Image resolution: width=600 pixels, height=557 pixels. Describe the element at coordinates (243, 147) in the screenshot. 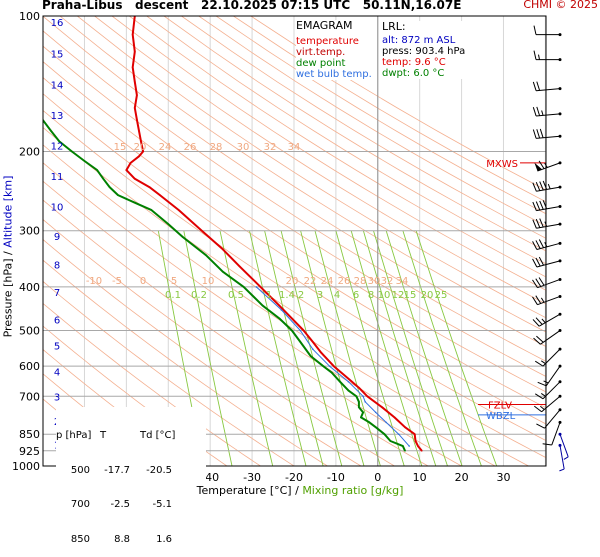

I see `theta-label: 30` at that location.